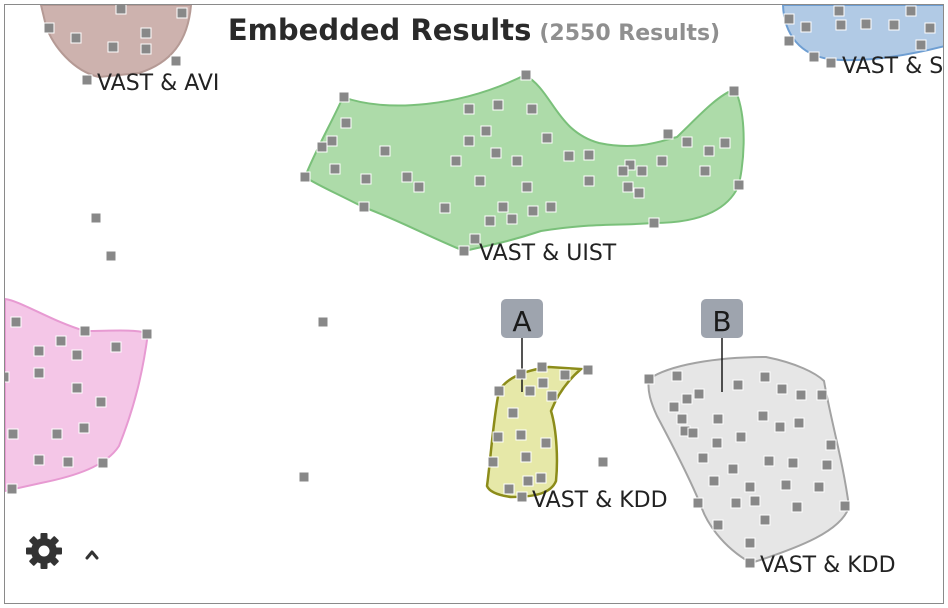 The height and width of the screenshot is (608, 948). I want to click on settings-control, so click(65, 551).